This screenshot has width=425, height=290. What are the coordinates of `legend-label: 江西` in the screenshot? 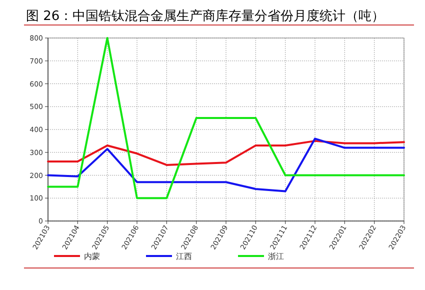 It's located at (184, 256).